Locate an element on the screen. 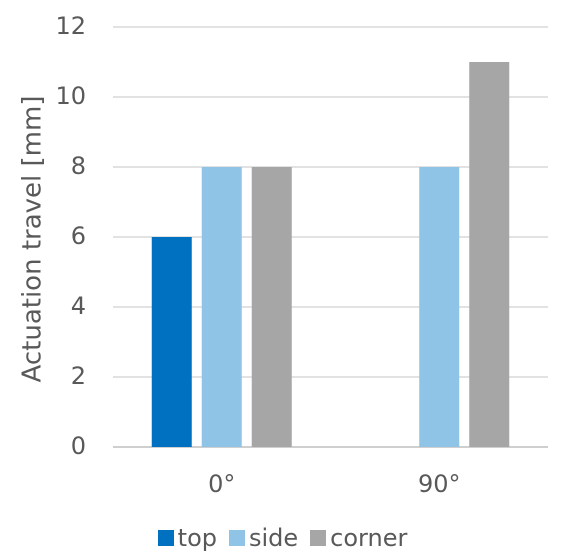 Image resolution: width=565 pixels, height=554 pixels. legend: top side corner is located at coordinates (282, 538).